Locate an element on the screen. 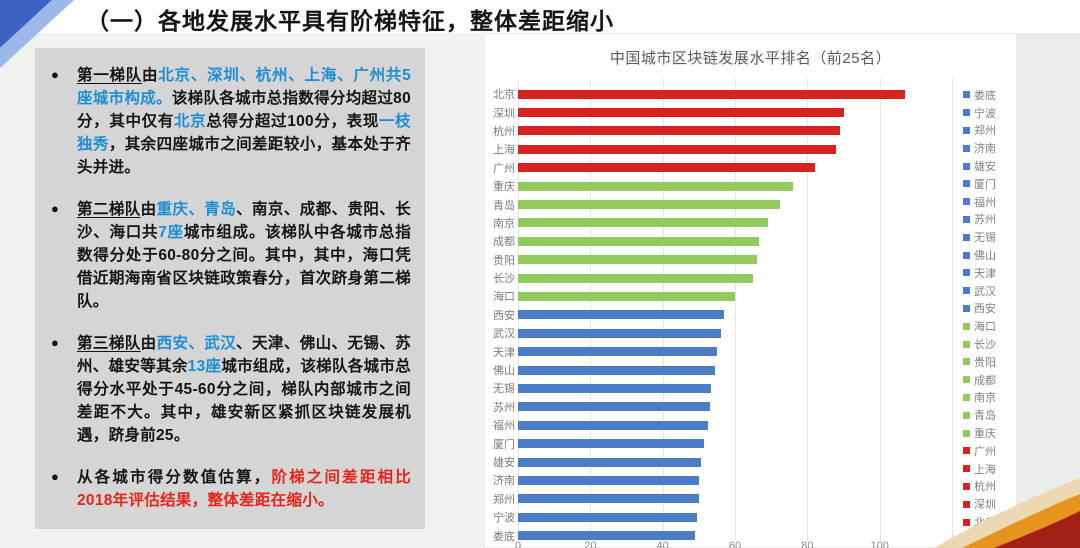 Image resolution: width=1080 pixels, height=548 pixels. y-axis-label: 重庆 is located at coordinates (504, 187).